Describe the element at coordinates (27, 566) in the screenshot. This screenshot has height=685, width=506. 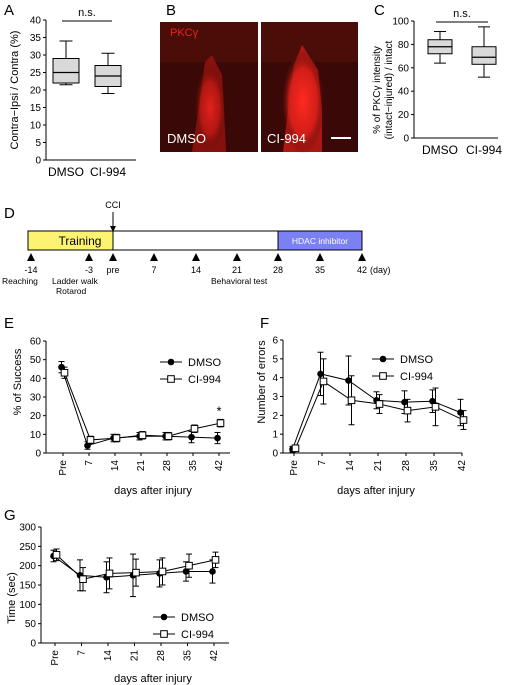
I see `y-tick-label: 200` at that location.